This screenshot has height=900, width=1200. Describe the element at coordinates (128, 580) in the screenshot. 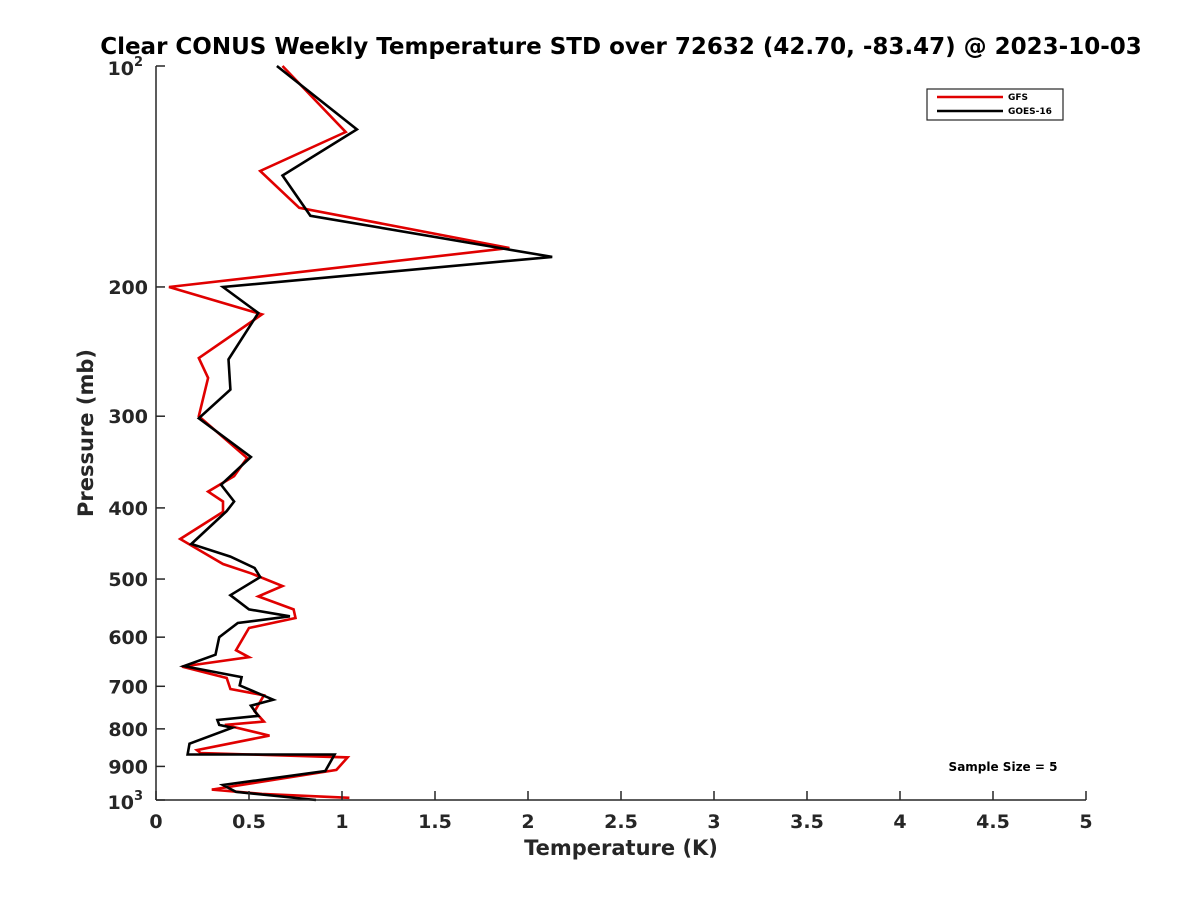

I see `y-tick-label: 500` at that location.